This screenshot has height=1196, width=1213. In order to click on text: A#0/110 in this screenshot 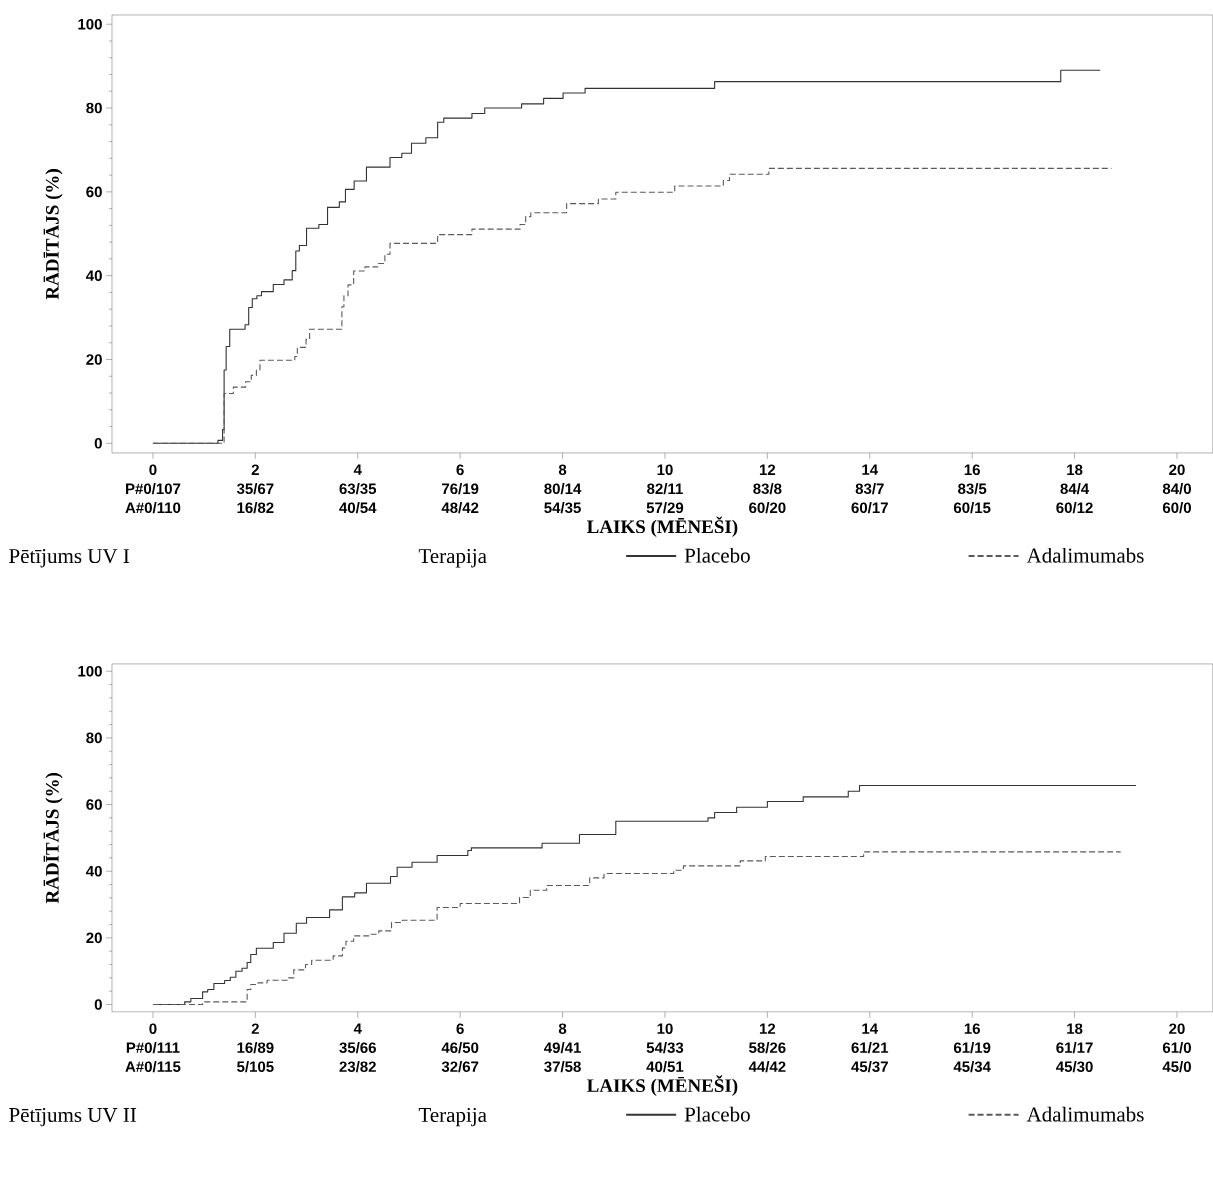, I will do `click(153, 508)`.